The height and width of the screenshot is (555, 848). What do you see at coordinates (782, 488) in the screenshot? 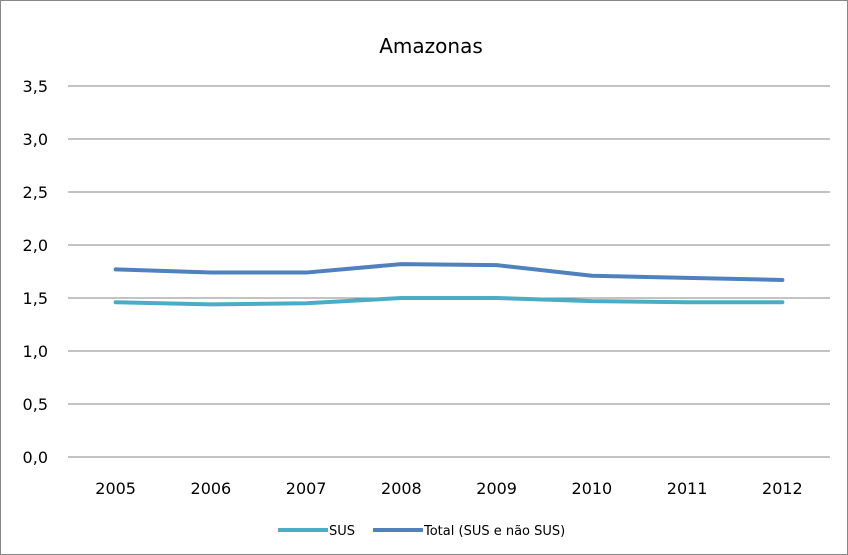
I see `x-tick-label: 2012` at bounding box center [782, 488].